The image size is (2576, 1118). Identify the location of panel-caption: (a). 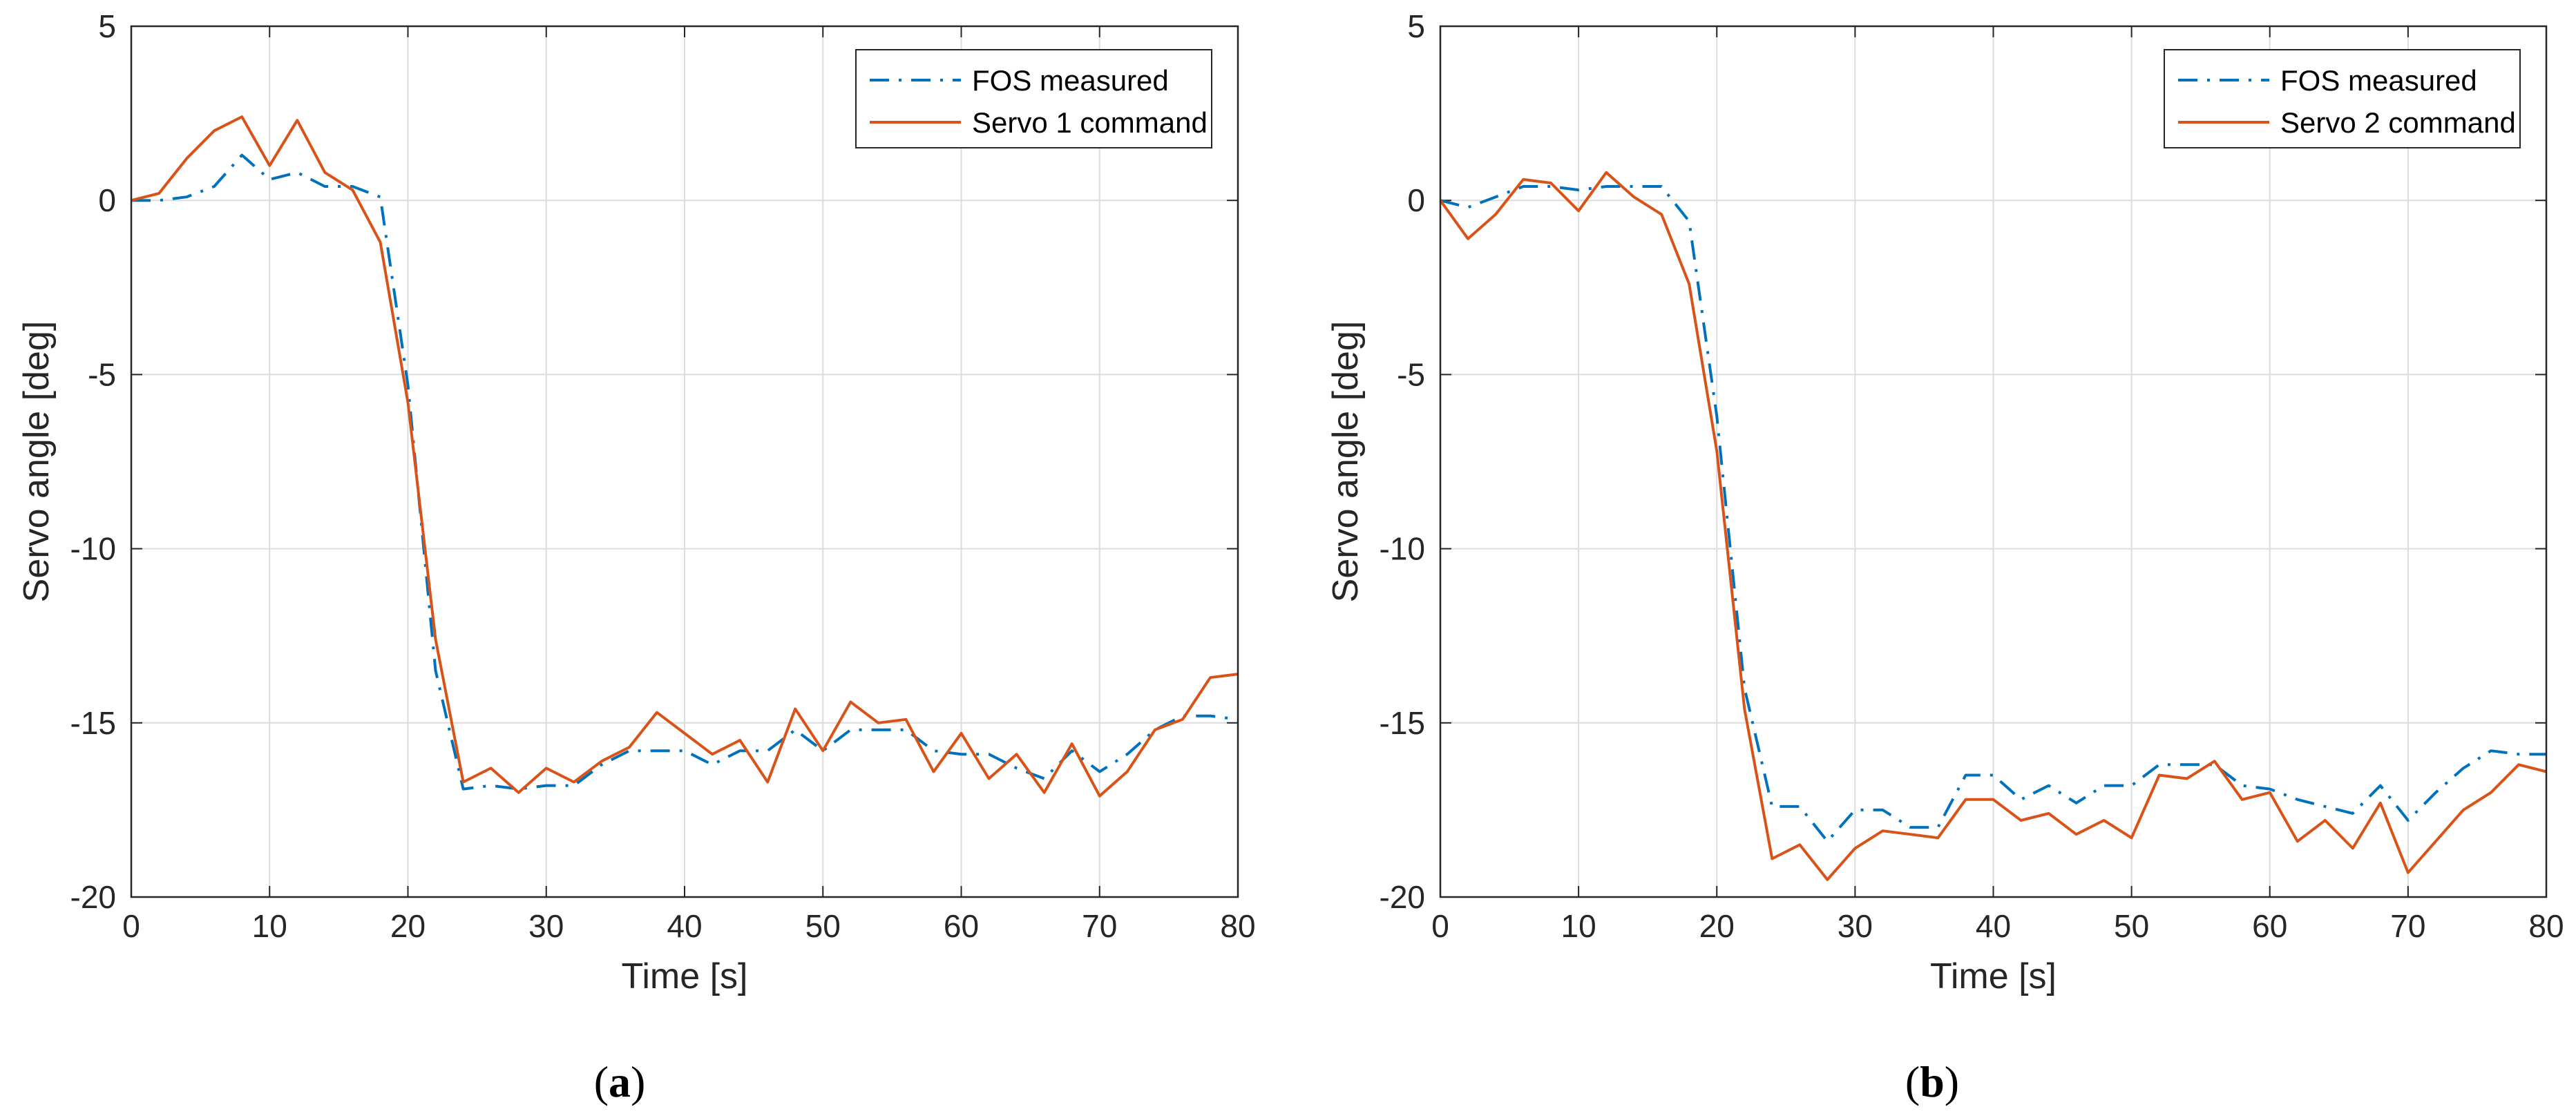
(620, 1081).